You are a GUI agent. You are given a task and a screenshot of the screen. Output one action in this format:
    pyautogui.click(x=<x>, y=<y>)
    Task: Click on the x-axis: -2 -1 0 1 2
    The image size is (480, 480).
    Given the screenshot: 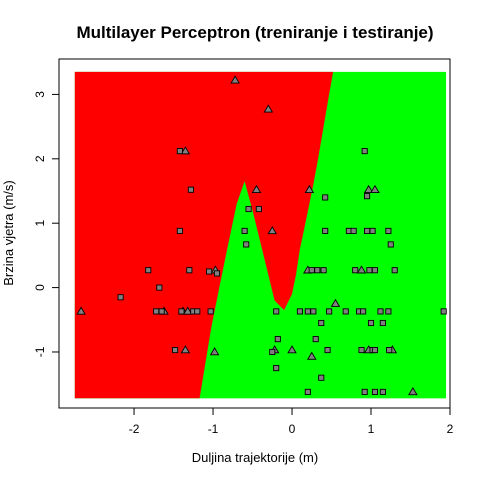 What is the action you would take?
    pyautogui.click(x=291, y=421)
    